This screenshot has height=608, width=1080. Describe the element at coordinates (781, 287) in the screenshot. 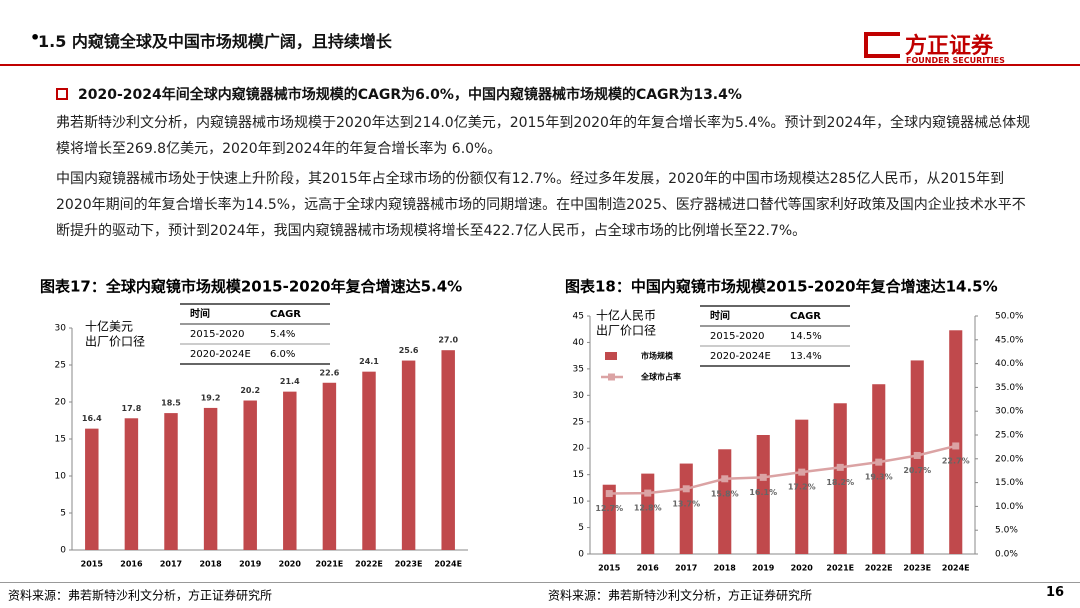

I see `chart-title: 图表18：中国内窥镜市场规模2015-2020年复合增速达14.5%` at that location.